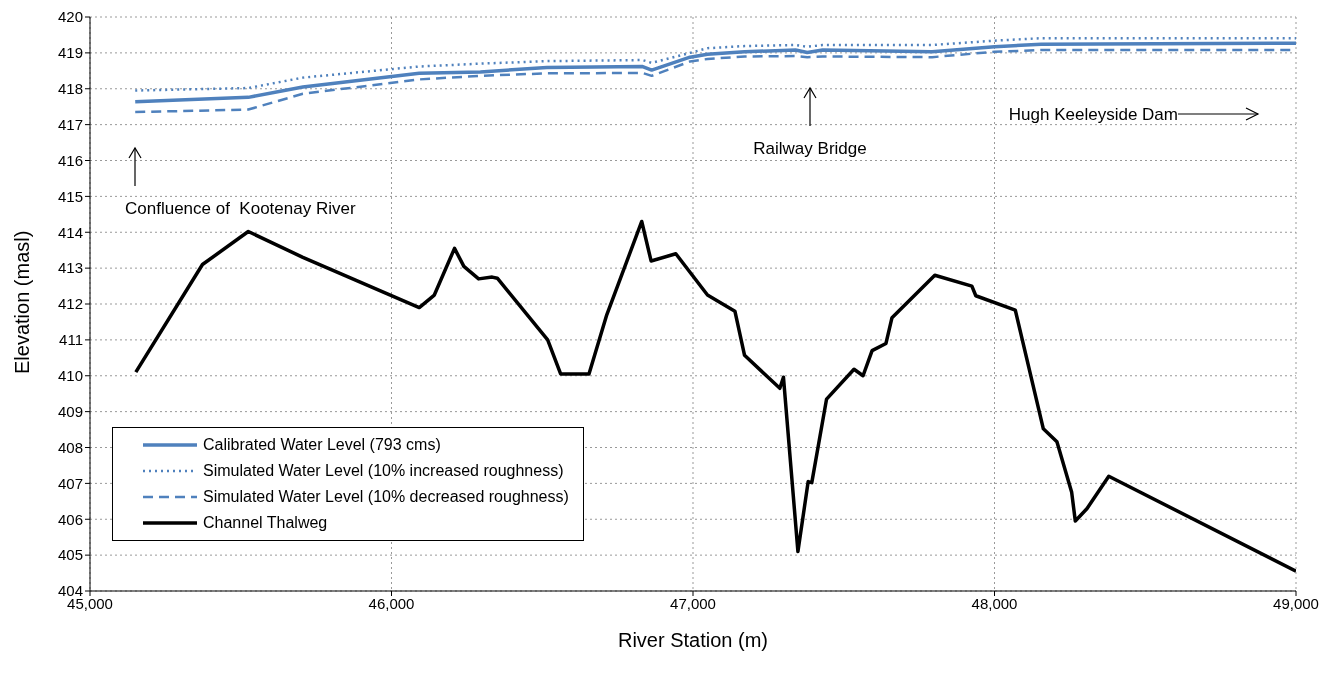 The width and height of the screenshot is (1341, 683). I want to click on y-tick-label: 405, so click(70, 555).